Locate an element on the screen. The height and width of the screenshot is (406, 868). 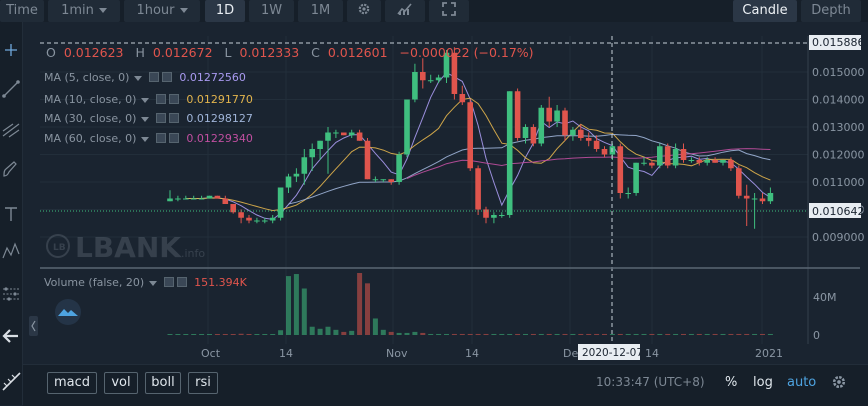
text-tool-icon is located at coordinates (11, 214).